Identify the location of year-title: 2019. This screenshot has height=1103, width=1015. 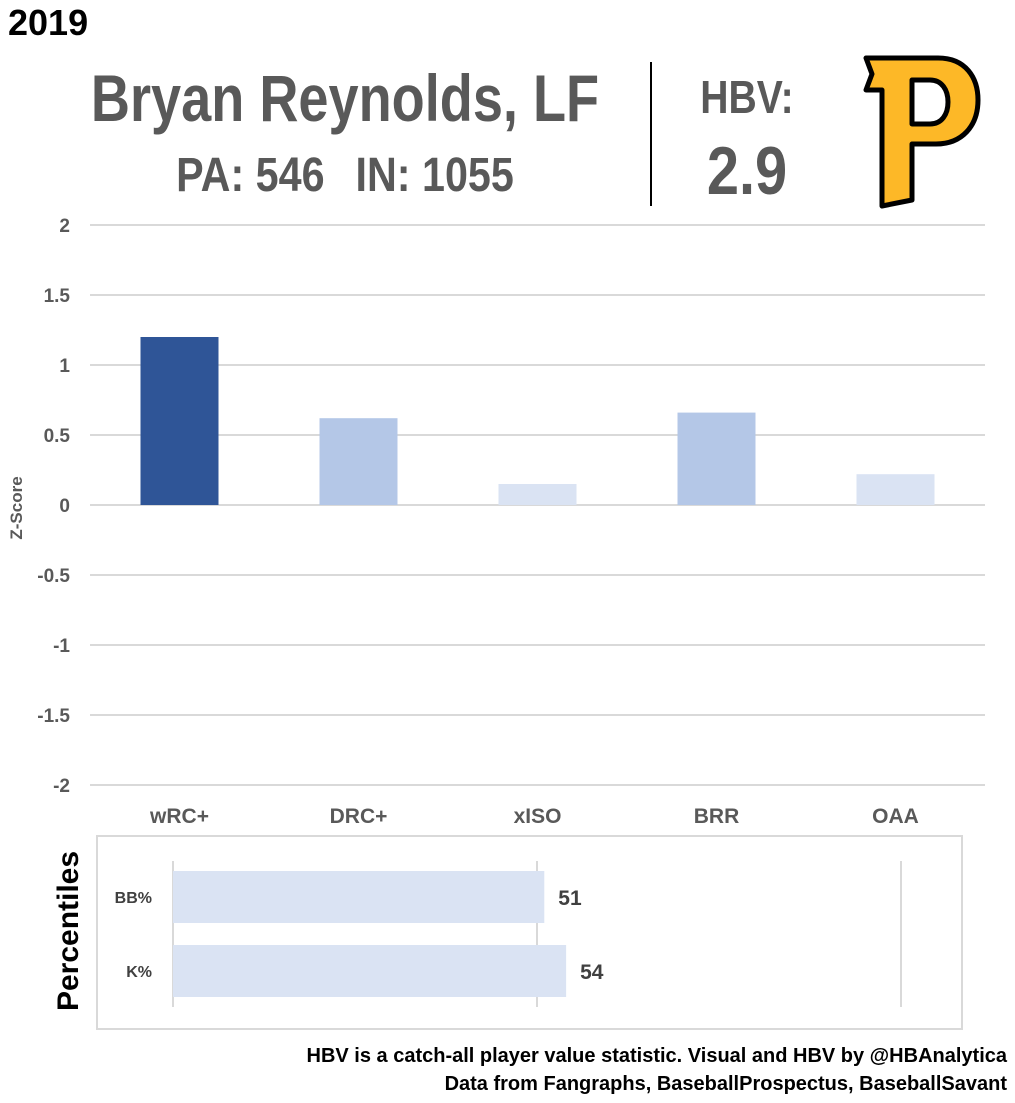
(48, 22).